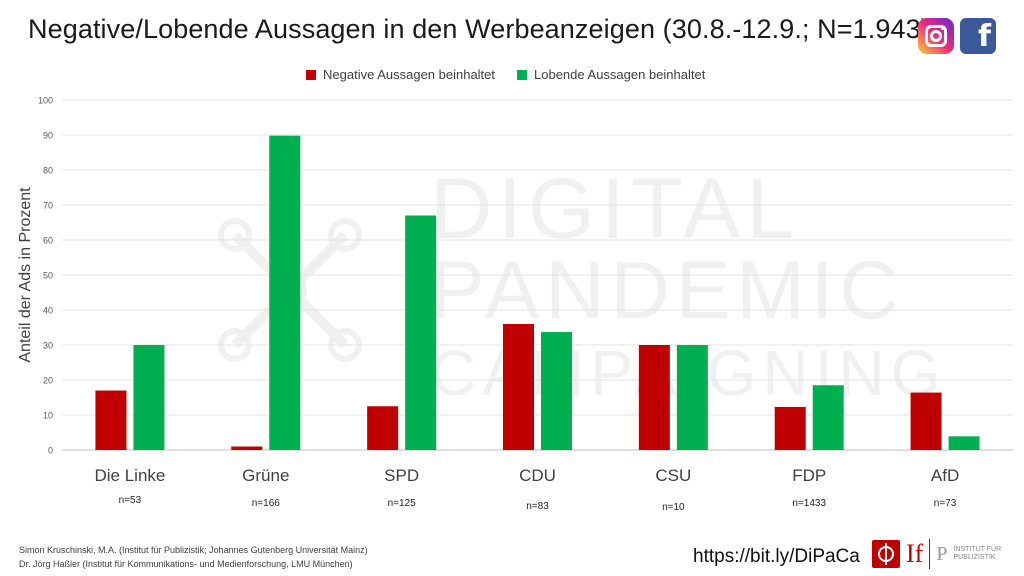 The width and height of the screenshot is (1024, 576). What do you see at coordinates (48, 171) in the screenshot?
I see `y-tick-label: 80` at bounding box center [48, 171].